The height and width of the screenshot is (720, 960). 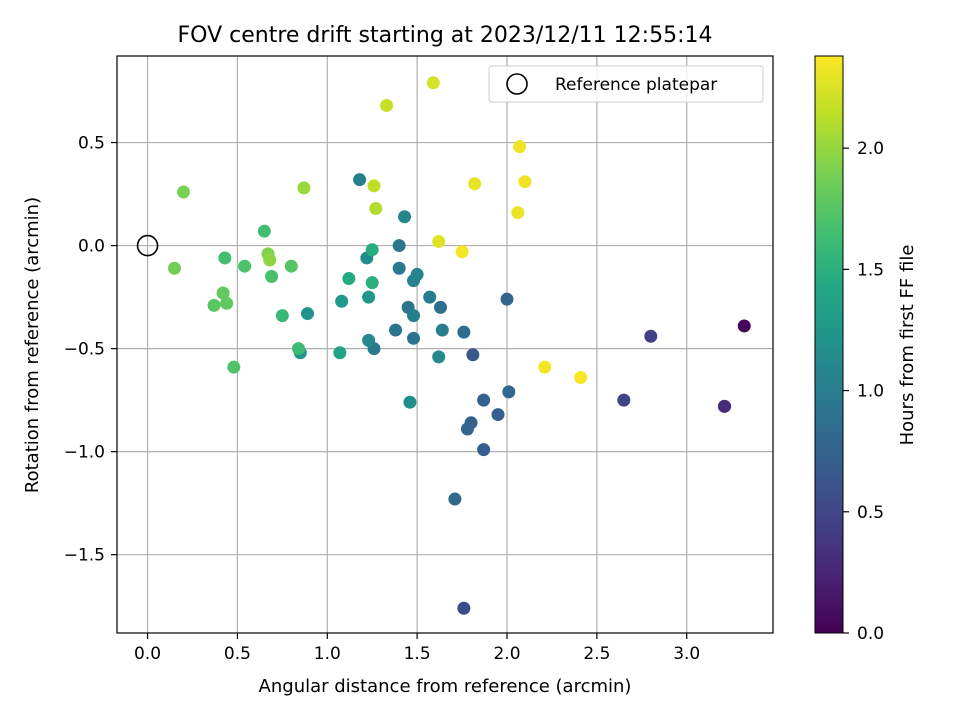 I want to click on legend-reference-marker, so click(x=517, y=84).